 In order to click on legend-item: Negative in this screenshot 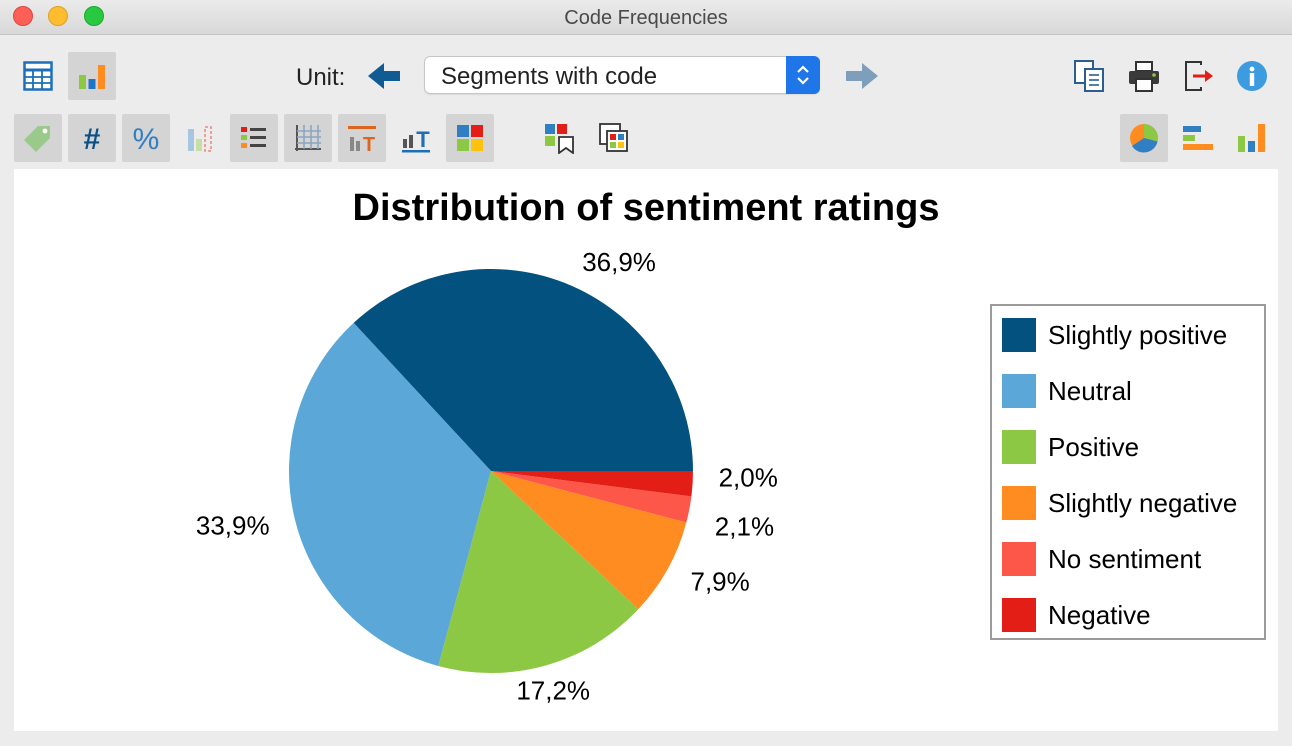, I will do `click(1076, 615)`.